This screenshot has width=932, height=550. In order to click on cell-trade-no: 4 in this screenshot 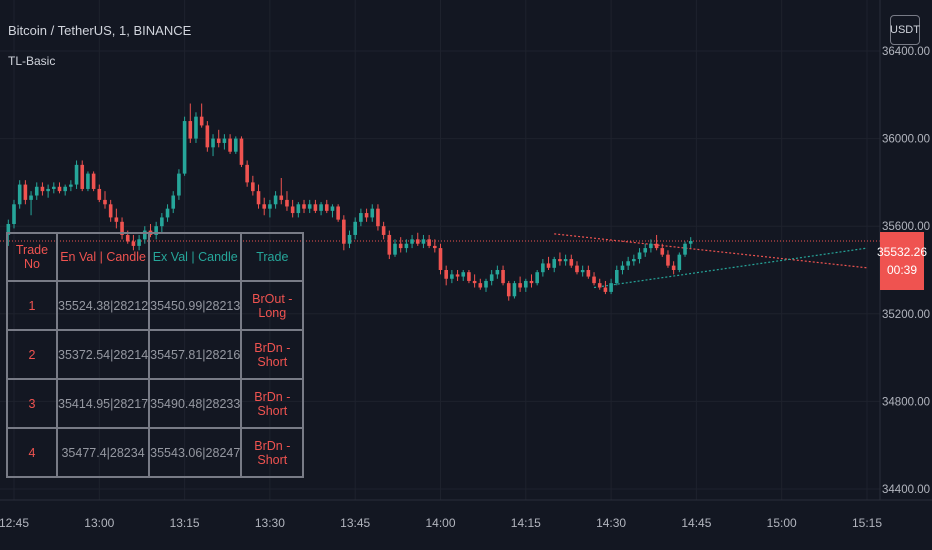, I will do `click(32, 452)`.